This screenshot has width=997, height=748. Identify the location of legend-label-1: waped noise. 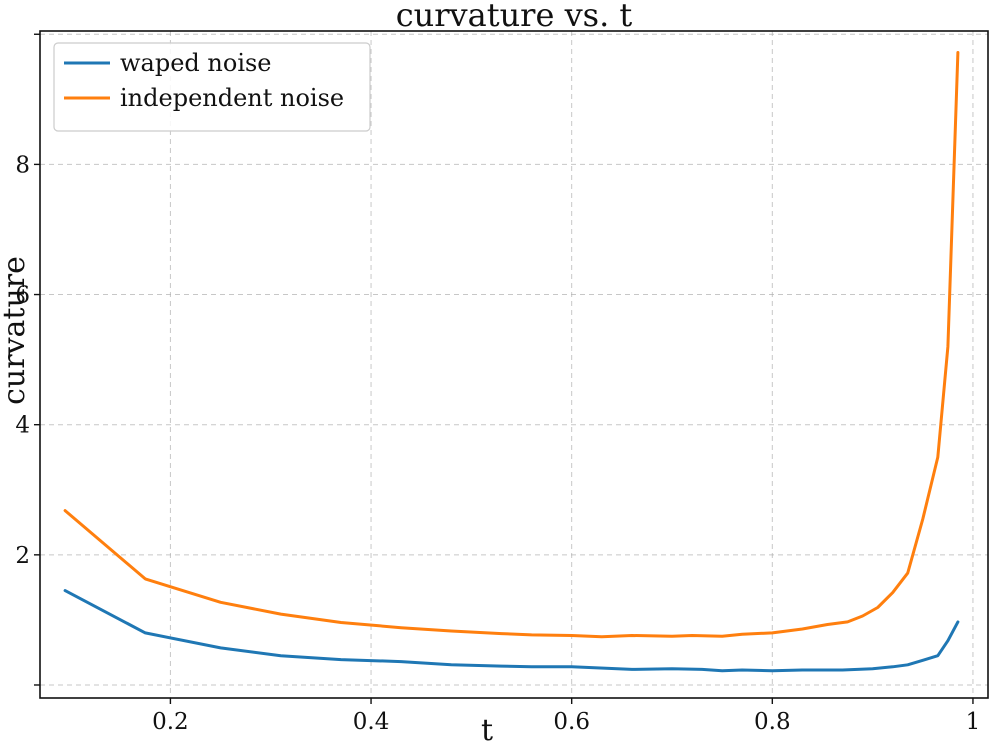
(196, 63).